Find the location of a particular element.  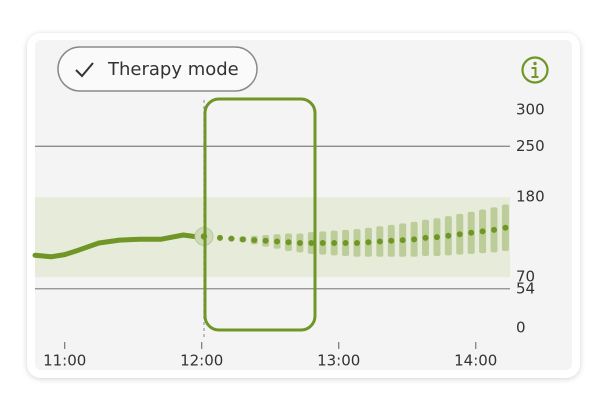

y-tick-label: 250 is located at coordinates (530, 146).